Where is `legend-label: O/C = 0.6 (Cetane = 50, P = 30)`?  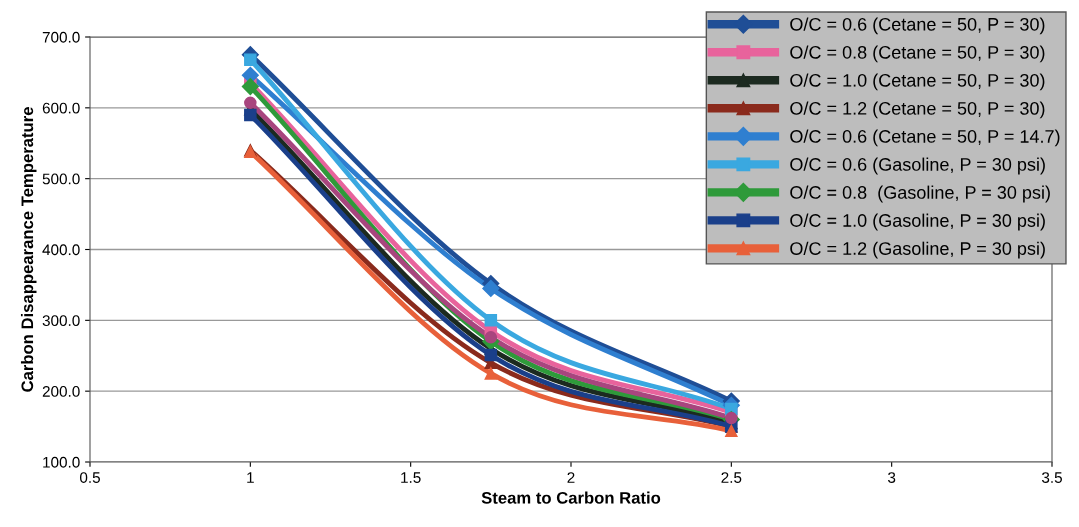 legend-label: O/C = 0.6 (Cetane = 50, P = 30) is located at coordinates (917, 26).